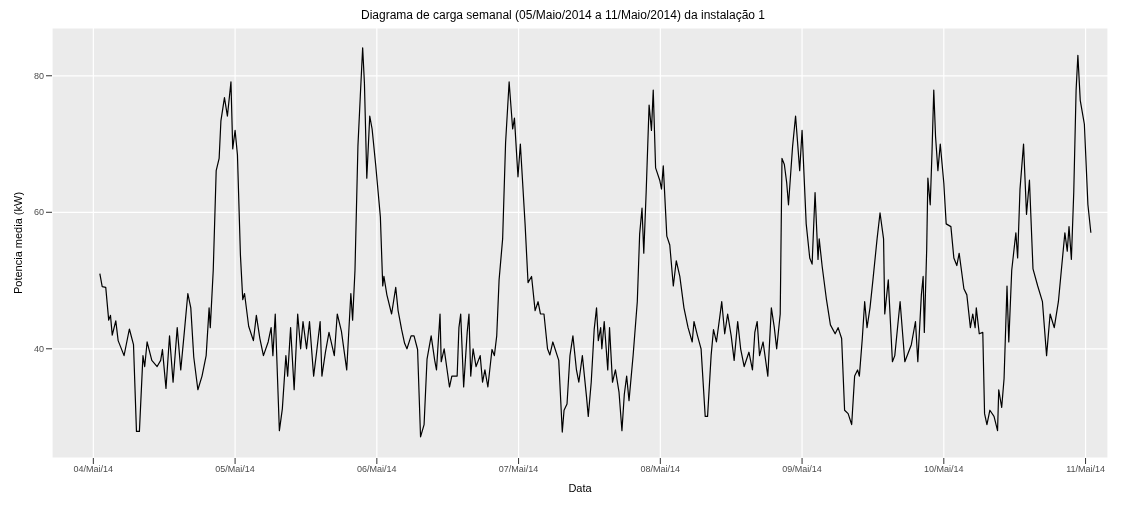 This screenshot has height=506, width=1128. I want to click on x-axis-title: Data, so click(580, 488).